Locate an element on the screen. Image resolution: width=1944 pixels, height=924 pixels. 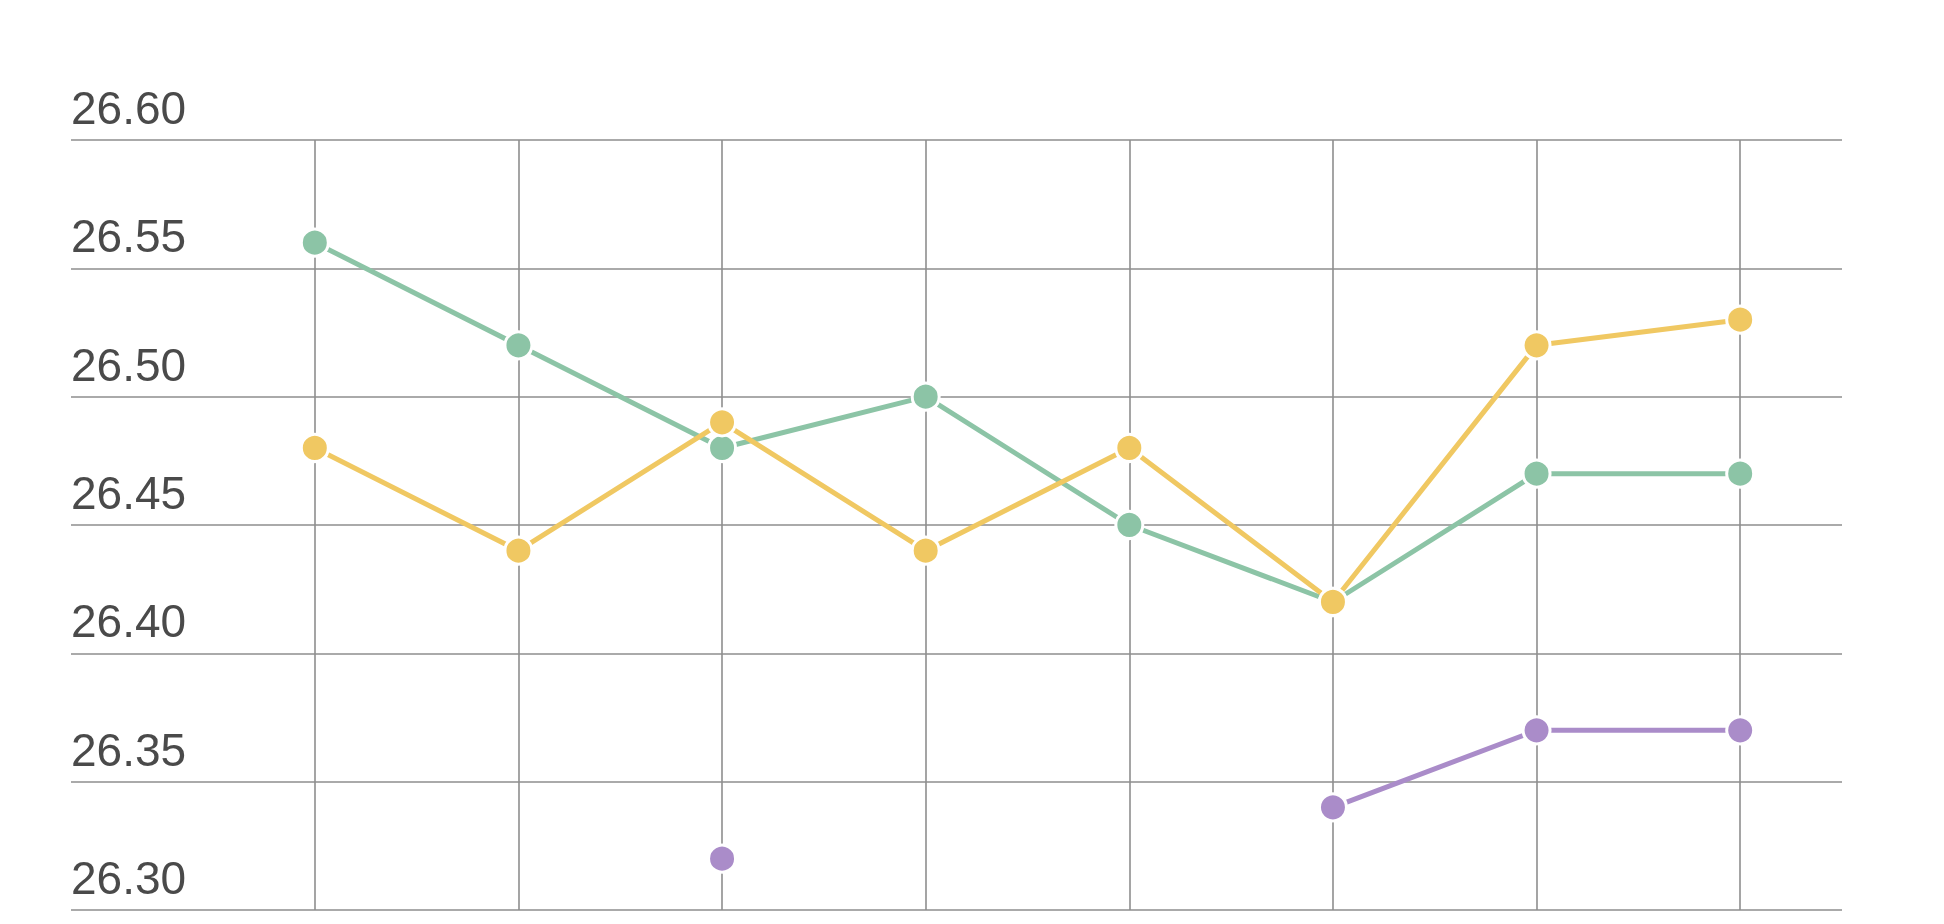
y-tick-label: 26.30 is located at coordinates (129, 878).